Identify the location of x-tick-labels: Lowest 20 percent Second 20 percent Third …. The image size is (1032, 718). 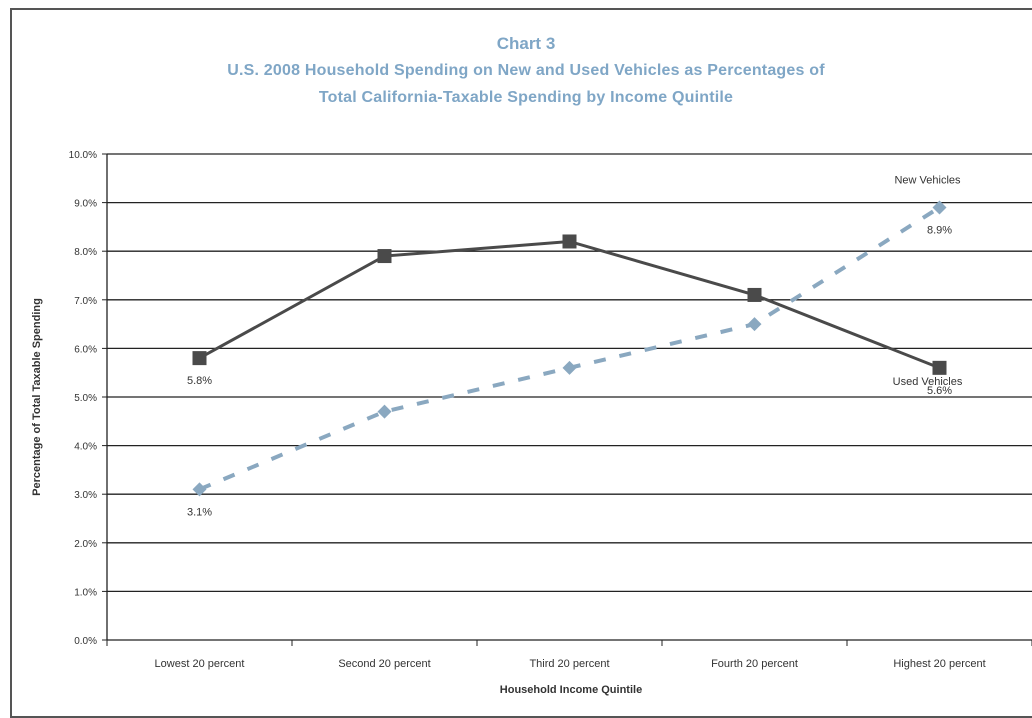
(570, 664).